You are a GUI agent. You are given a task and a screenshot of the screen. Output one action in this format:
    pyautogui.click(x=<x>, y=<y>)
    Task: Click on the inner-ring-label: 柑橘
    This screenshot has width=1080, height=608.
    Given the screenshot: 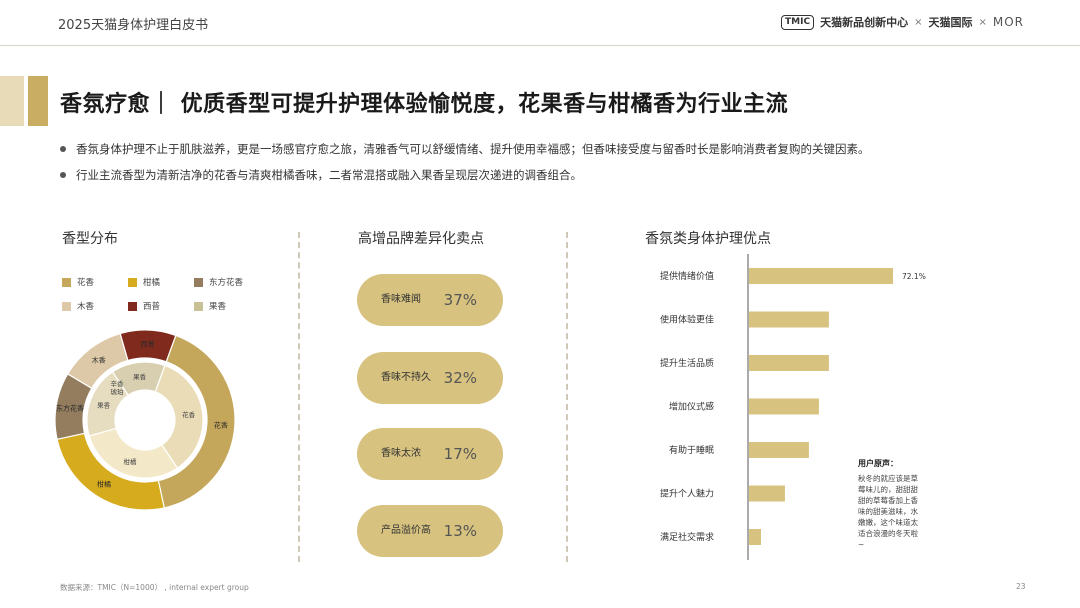 What is the action you would take?
    pyautogui.click(x=130, y=461)
    